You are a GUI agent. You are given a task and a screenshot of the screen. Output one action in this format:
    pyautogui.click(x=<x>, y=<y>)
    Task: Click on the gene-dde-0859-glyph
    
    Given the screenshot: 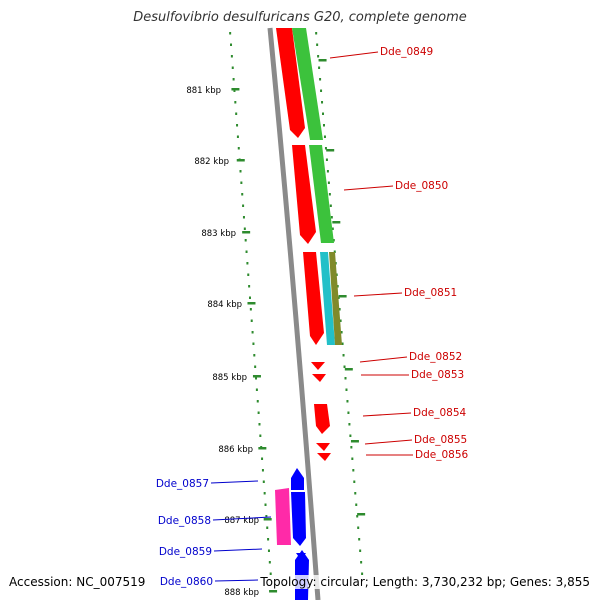 What is the action you would take?
    pyautogui.click(x=298, y=519)
    